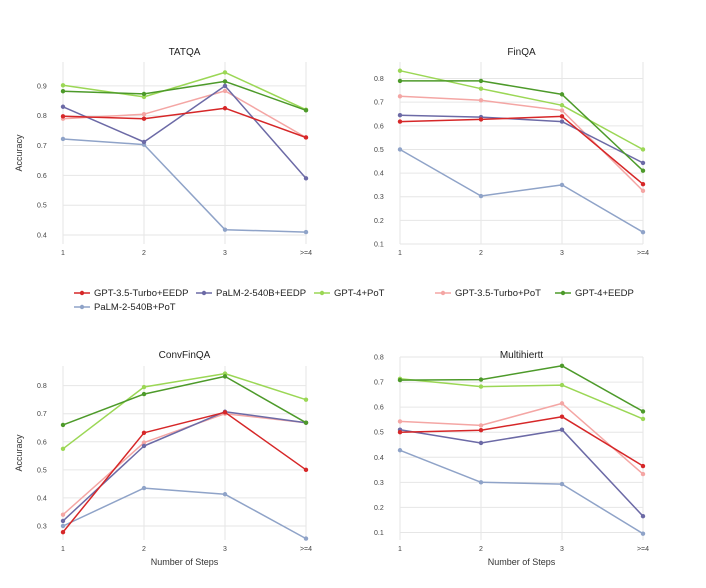  What do you see at coordinates (562, 253) in the screenshot?
I see `x-tick-label: 3` at bounding box center [562, 253].